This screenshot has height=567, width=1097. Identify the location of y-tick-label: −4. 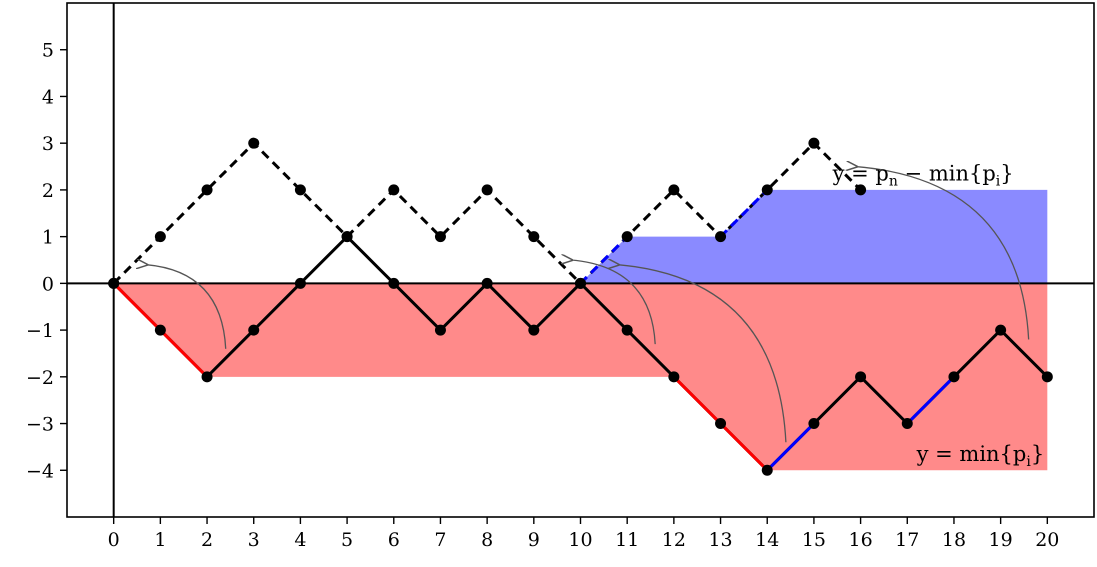
(40, 471).